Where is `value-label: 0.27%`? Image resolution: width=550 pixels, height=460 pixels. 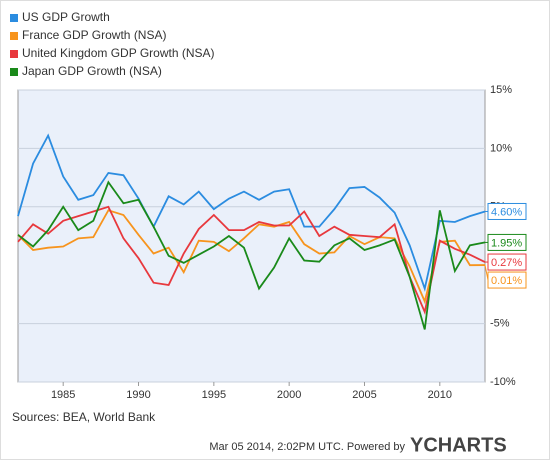 value-label: 0.27% is located at coordinates (506, 263).